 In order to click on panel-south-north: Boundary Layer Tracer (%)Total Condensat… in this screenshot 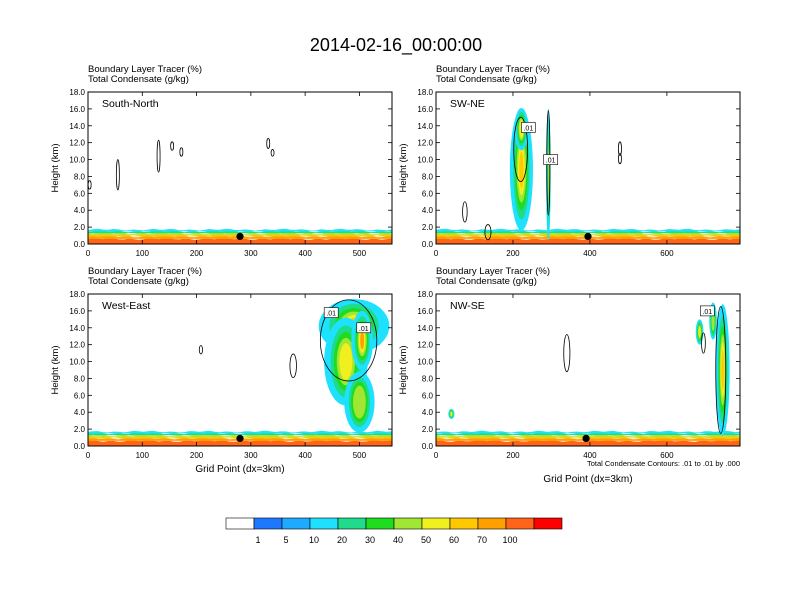, I will do `click(221, 161)`.